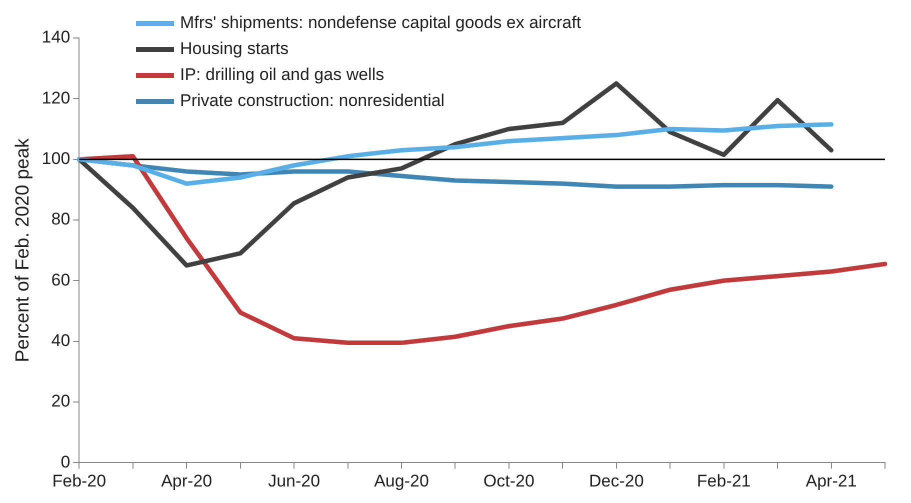 Image resolution: width=911 pixels, height=503 pixels. What do you see at coordinates (294, 480) in the screenshot?
I see `x-tick-label: Jun-20` at bounding box center [294, 480].